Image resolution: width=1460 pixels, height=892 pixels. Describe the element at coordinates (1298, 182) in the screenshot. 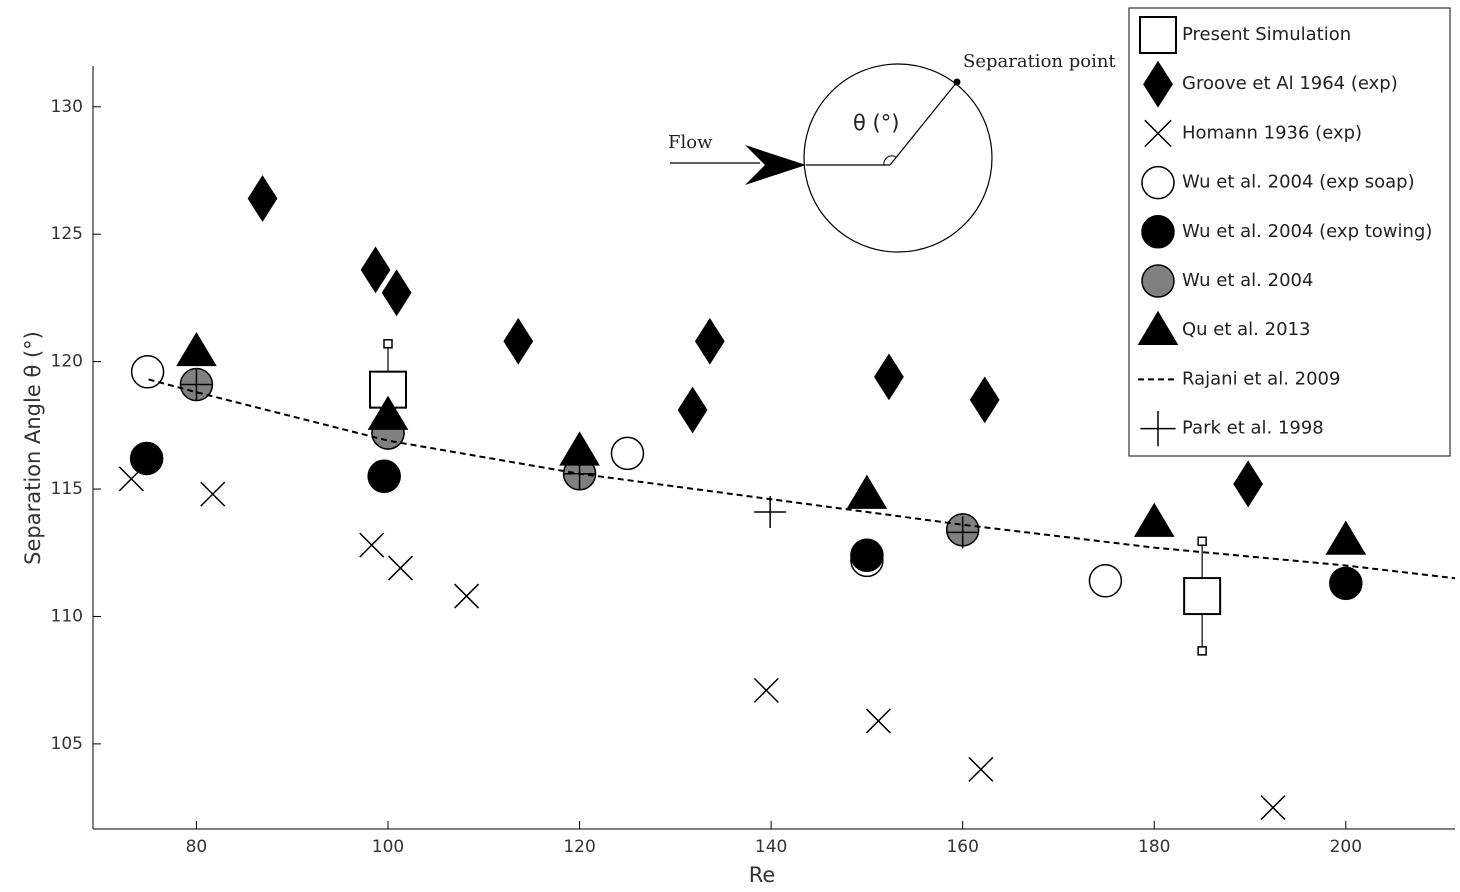

I see `legend-label: Wu et al. 2004 (exp soap)` at that location.